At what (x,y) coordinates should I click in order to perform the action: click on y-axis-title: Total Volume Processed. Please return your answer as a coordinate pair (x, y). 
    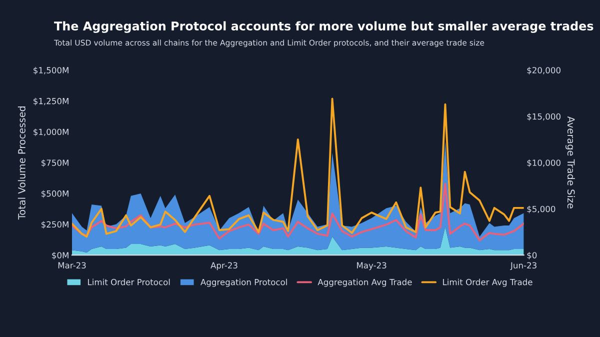
    Looking at the image, I should click on (22, 163).